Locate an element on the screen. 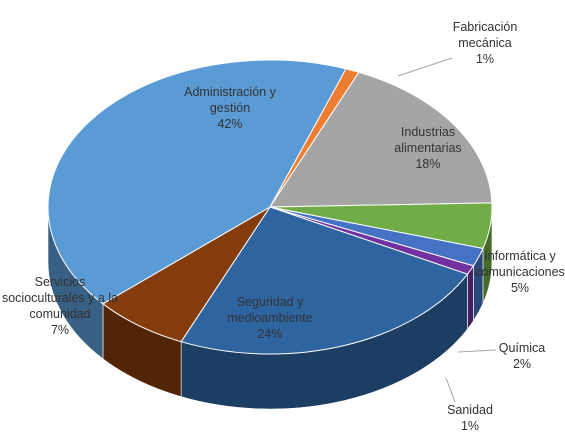 This screenshot has height=446, width=565. data-label: Seguridad y medioambiente 24% is located at coordinates (270, 318).